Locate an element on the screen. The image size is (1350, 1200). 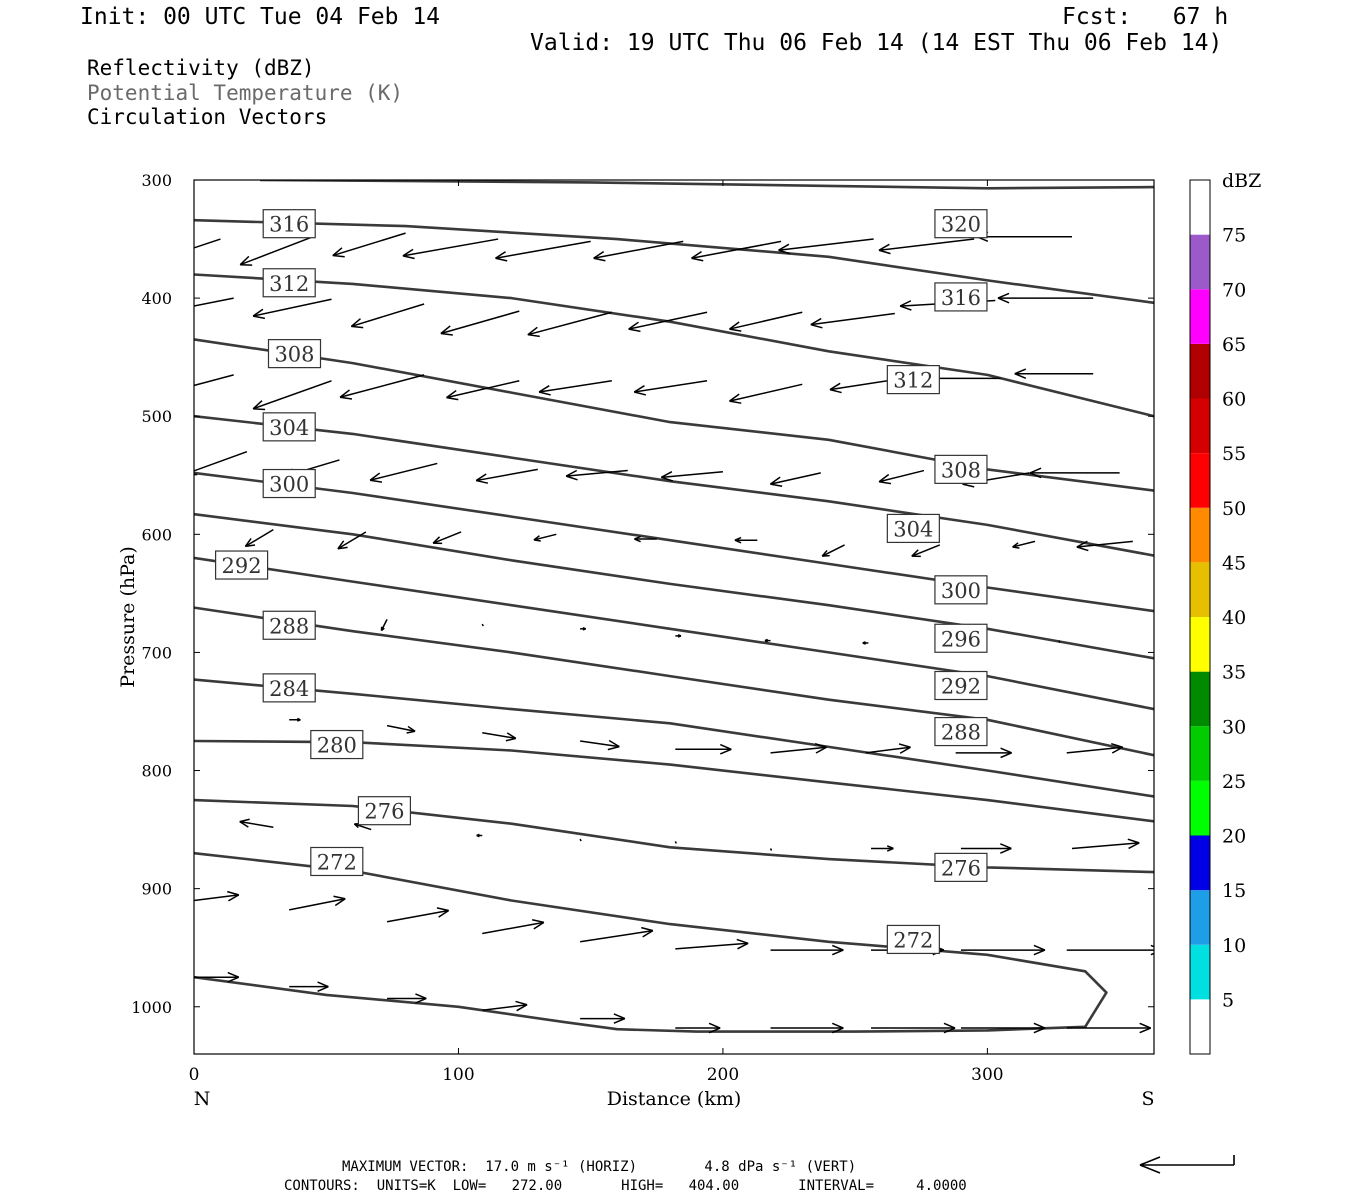
isentrope-label-284: 284 is located at coordinates (289, 688).